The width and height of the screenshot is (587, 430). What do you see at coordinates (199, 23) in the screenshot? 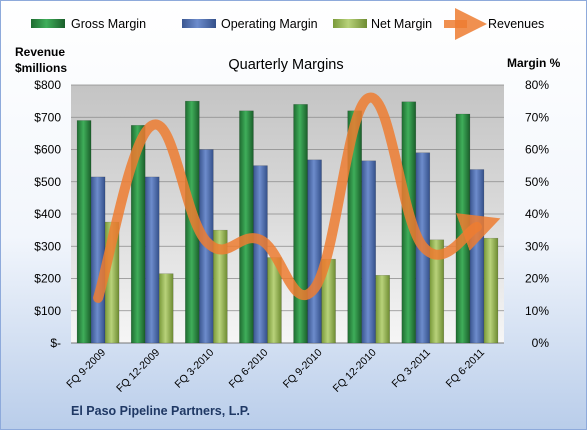
I see `legend-swatch-operating-margin` at bounding box center [199, 23].